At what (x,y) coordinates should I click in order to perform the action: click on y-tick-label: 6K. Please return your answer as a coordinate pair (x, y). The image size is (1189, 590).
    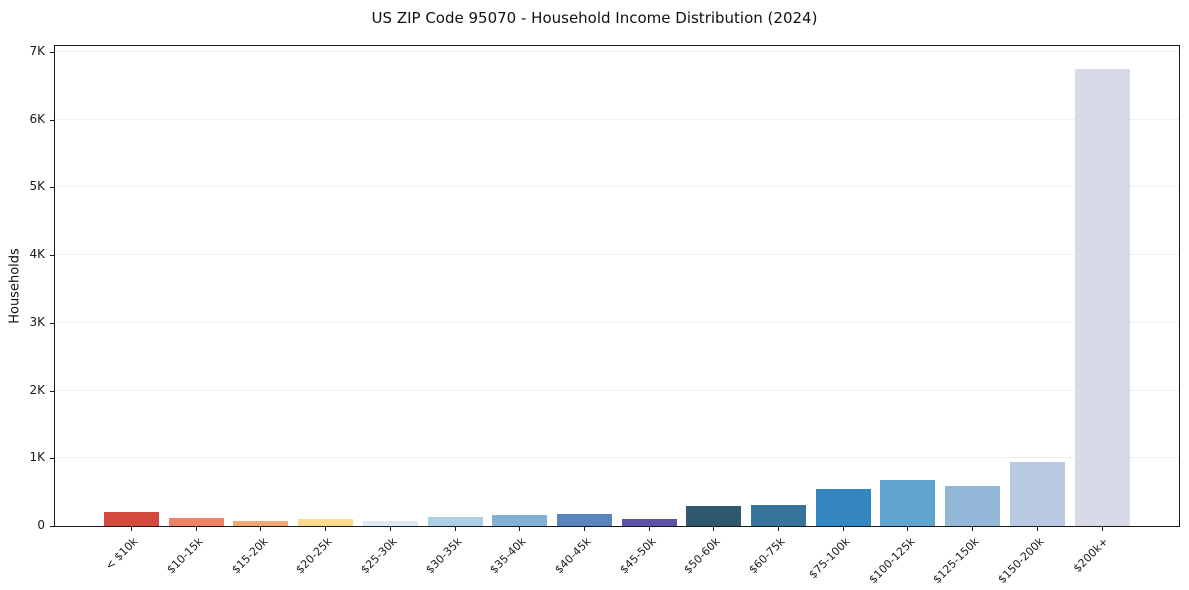
    Looking at the image, I should click on (37, 118).